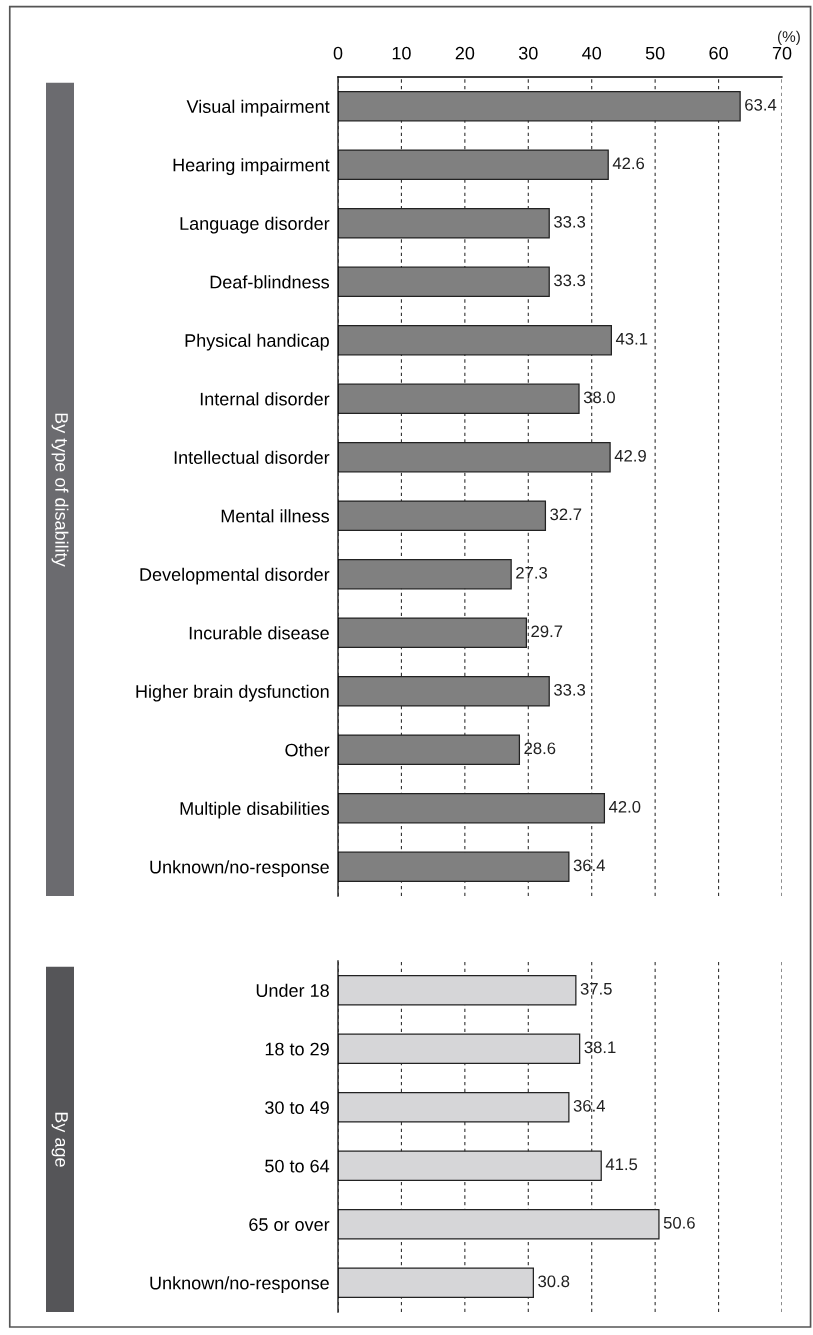  What do you see at coordinates (60, 490) in the screenshot?
I see `y-axis-title: By type of disability` at bounding box center [60, 490].